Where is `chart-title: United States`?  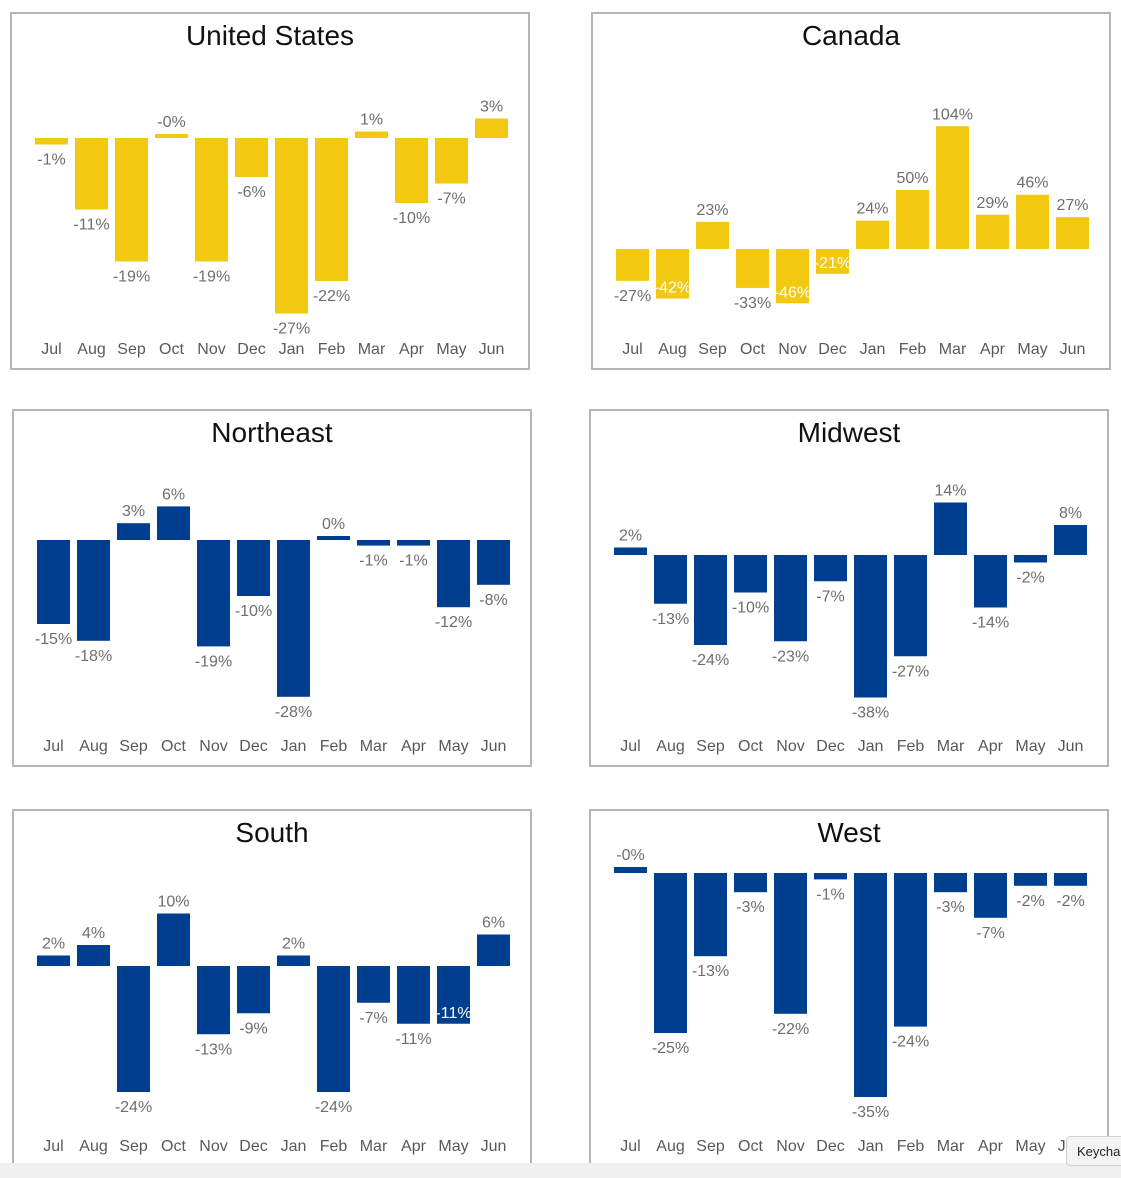
chart-title: United States is located at coordinates (270, 35).